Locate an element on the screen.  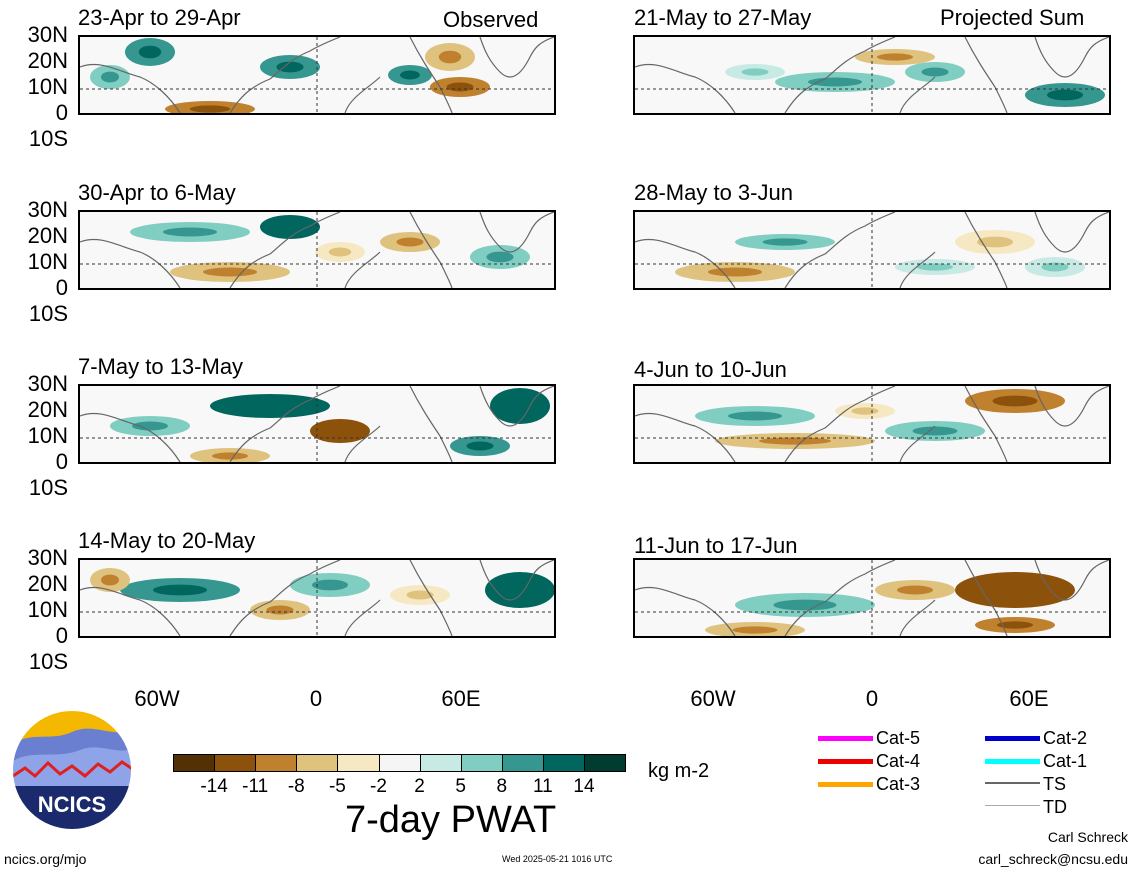
legend-label: TD is located at coordinates (1055, 807).